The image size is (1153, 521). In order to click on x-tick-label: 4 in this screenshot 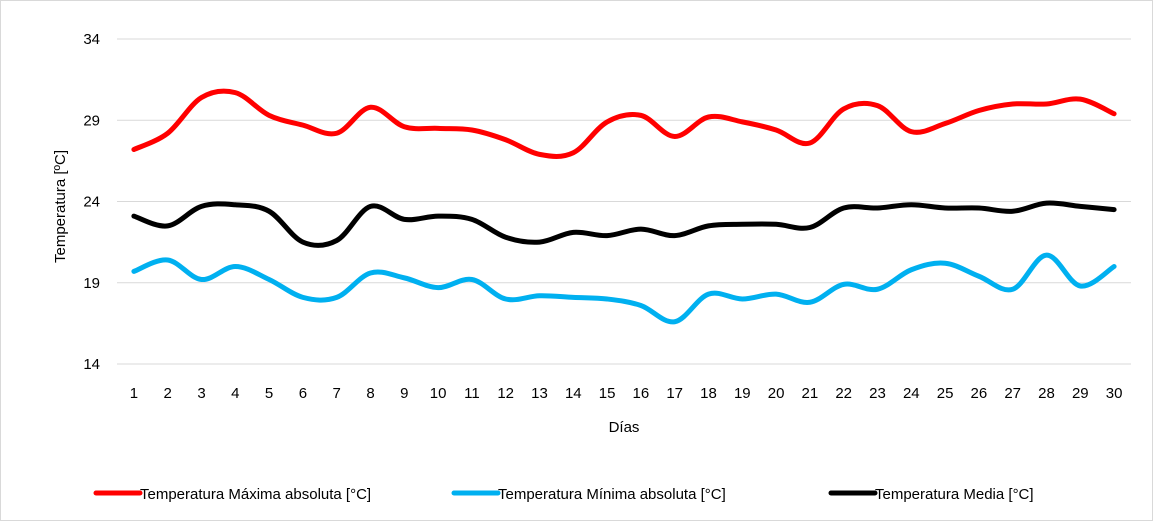, I will do `click(235, 393)`.